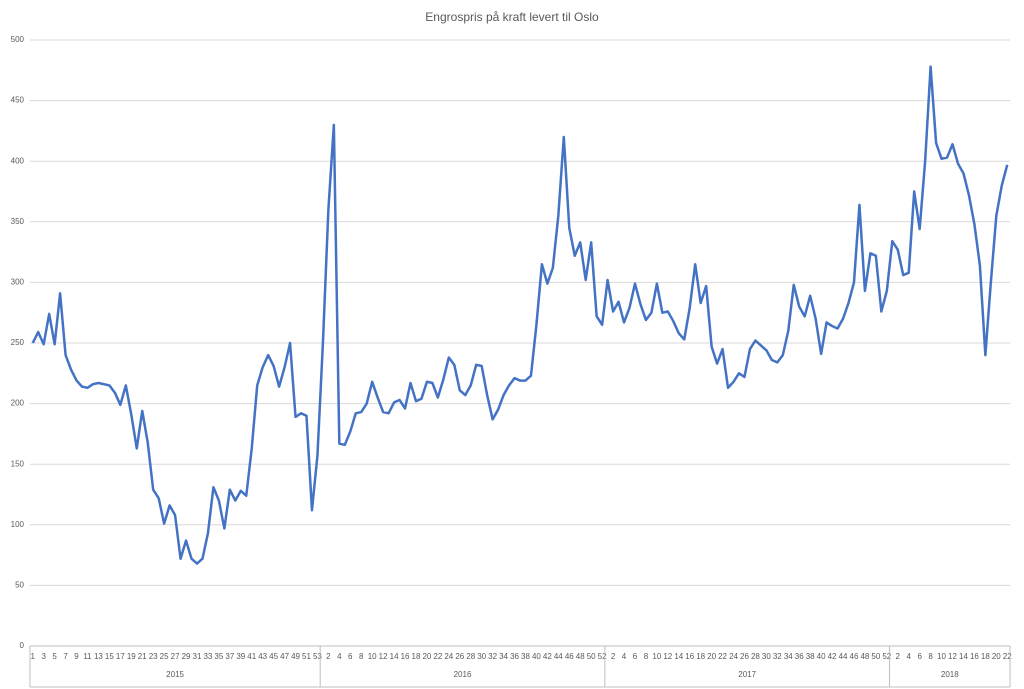 Image resolution: width=1024 pixels, height=689 pixels. Describe the element at coordinates (18, 403) in the screenshot. I see `y-tick-label: 200` at that location.